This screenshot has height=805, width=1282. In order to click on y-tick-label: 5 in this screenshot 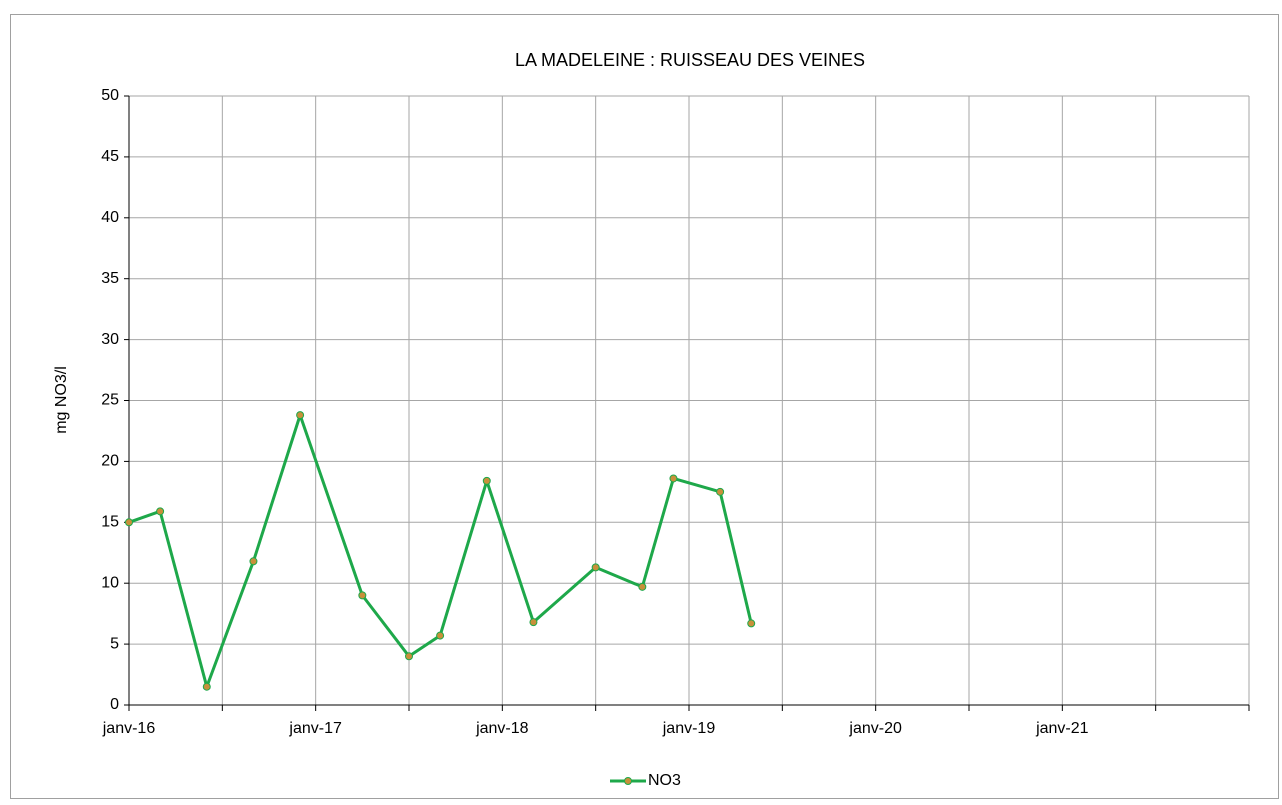, I will do `click(114, 643)`.